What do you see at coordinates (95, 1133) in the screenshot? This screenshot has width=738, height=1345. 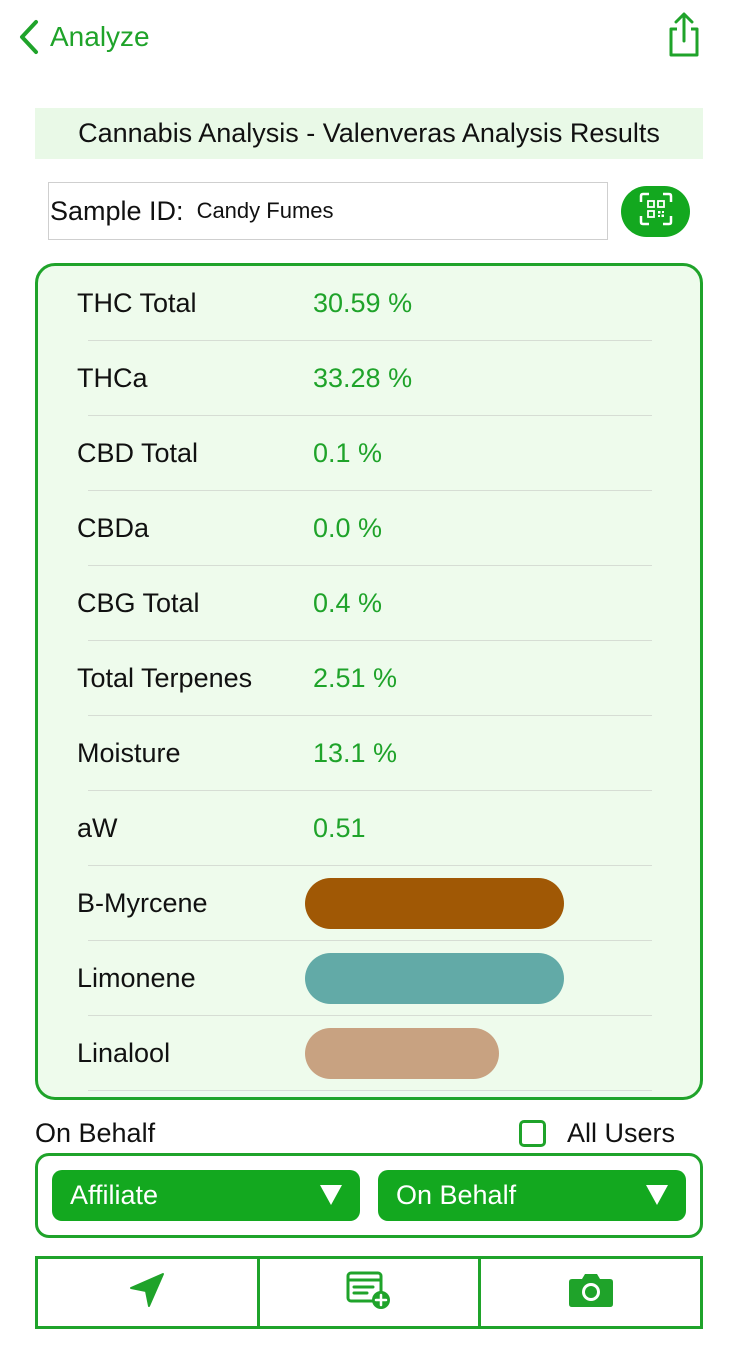 I see `on-behalf-label: On Behalf` at bounding box center [95, 1133].